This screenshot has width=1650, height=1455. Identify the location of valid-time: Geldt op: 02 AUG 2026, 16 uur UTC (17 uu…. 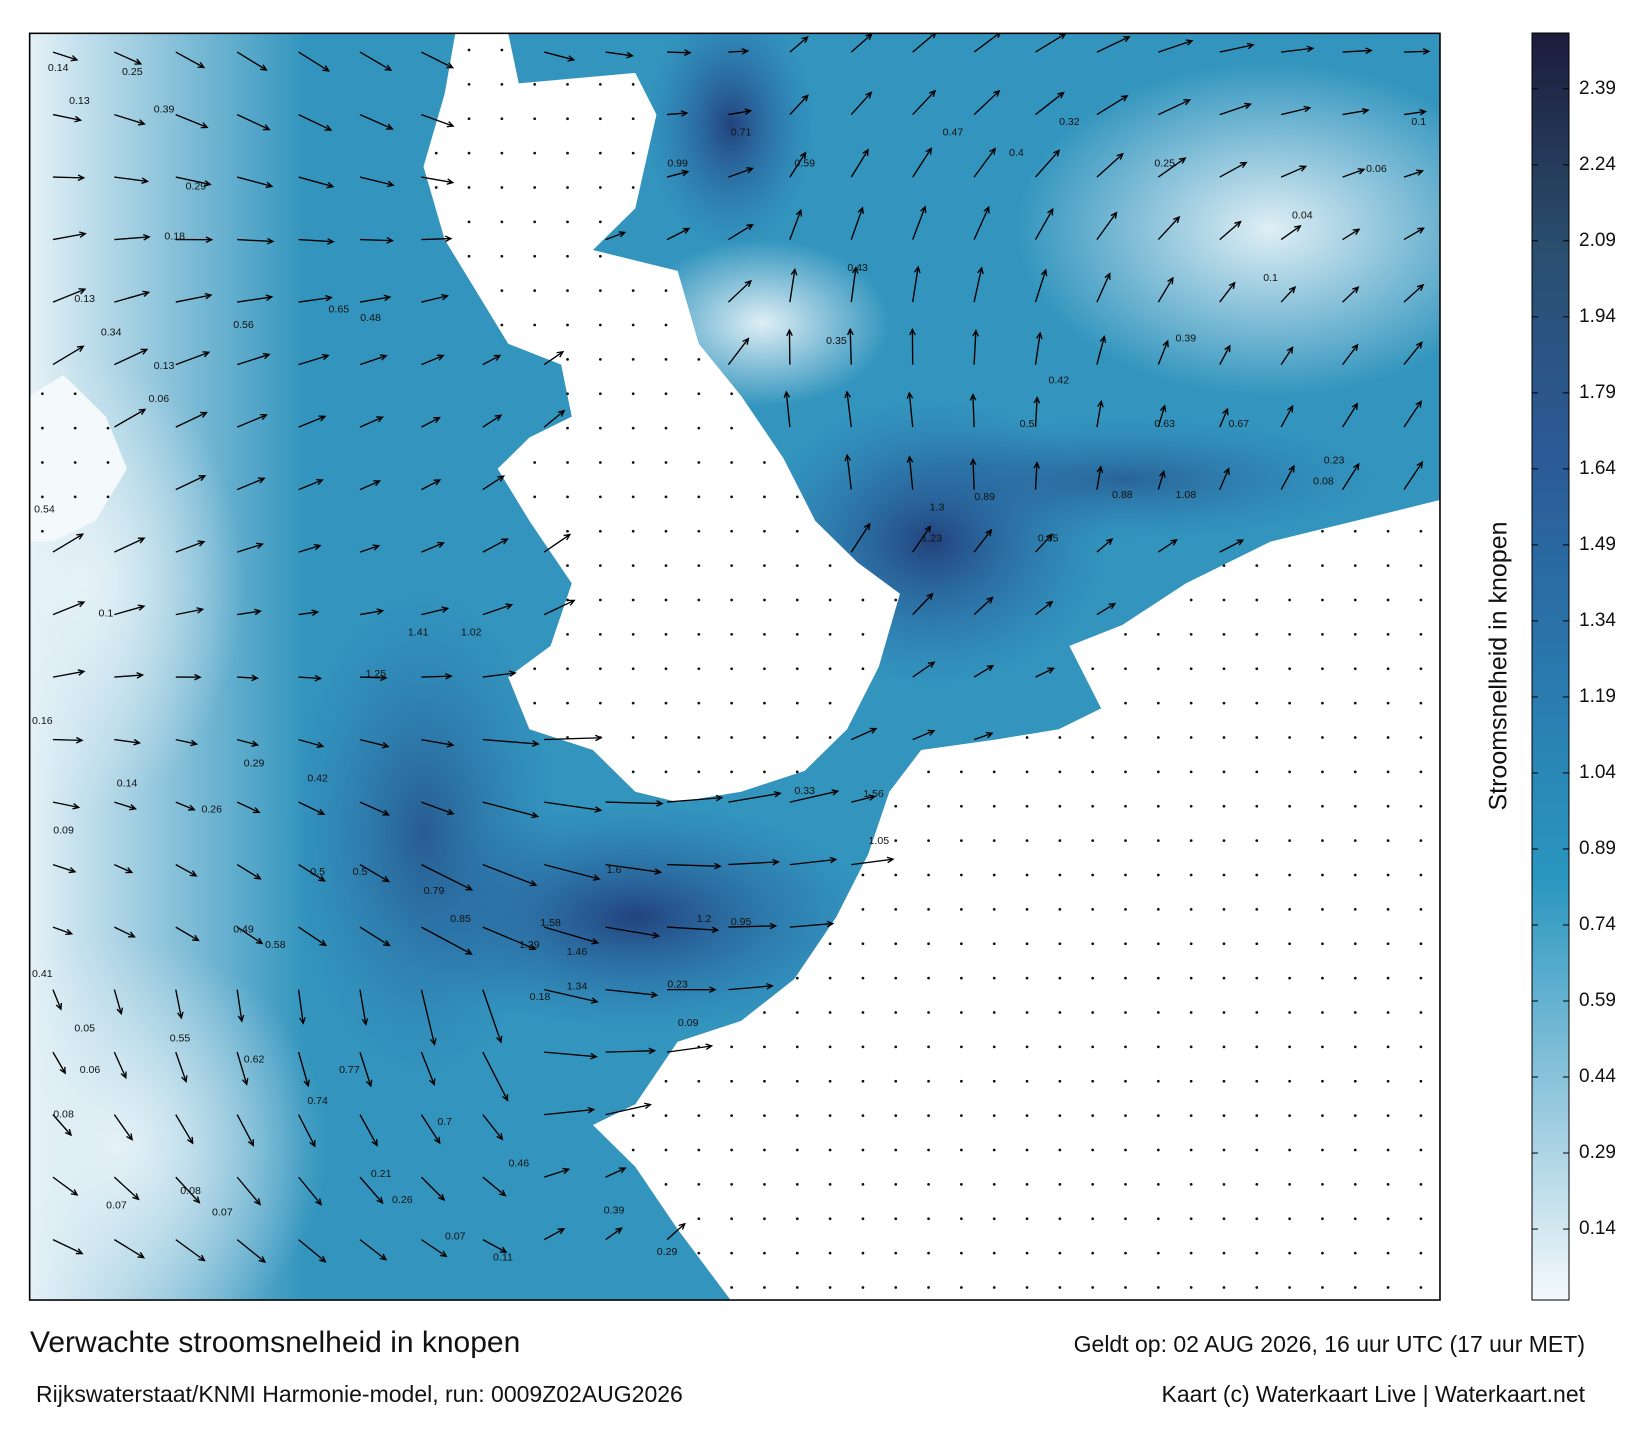
(1329, 1344).